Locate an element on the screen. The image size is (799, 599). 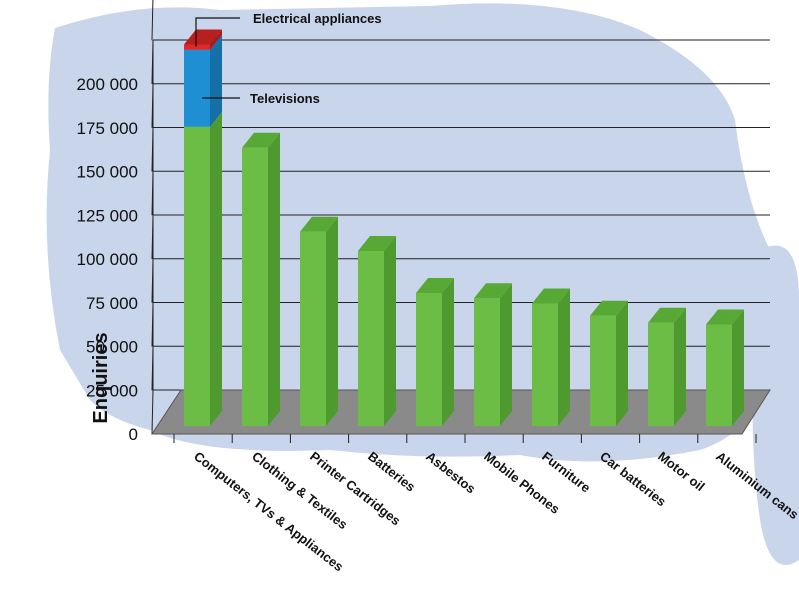
y-tick-label: 100 000 is located at coordinates (107, 259).